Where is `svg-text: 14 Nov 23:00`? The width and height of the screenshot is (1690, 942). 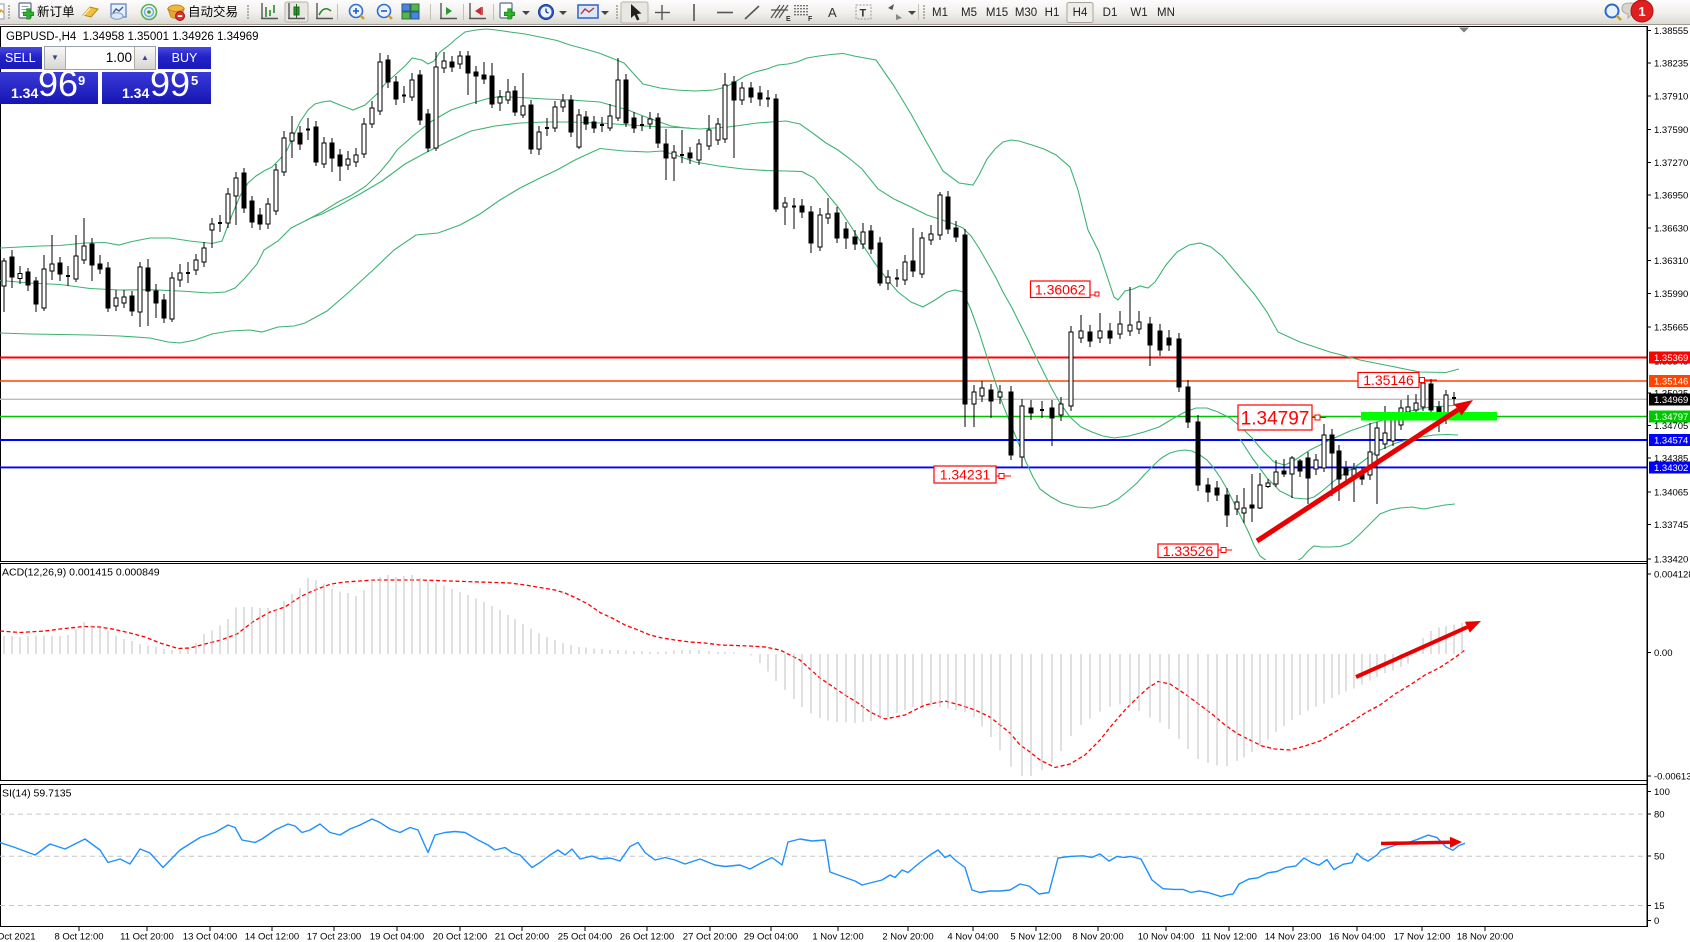
svg-text: 14 Nov 23:00 is located at coordinates (1293, 937).